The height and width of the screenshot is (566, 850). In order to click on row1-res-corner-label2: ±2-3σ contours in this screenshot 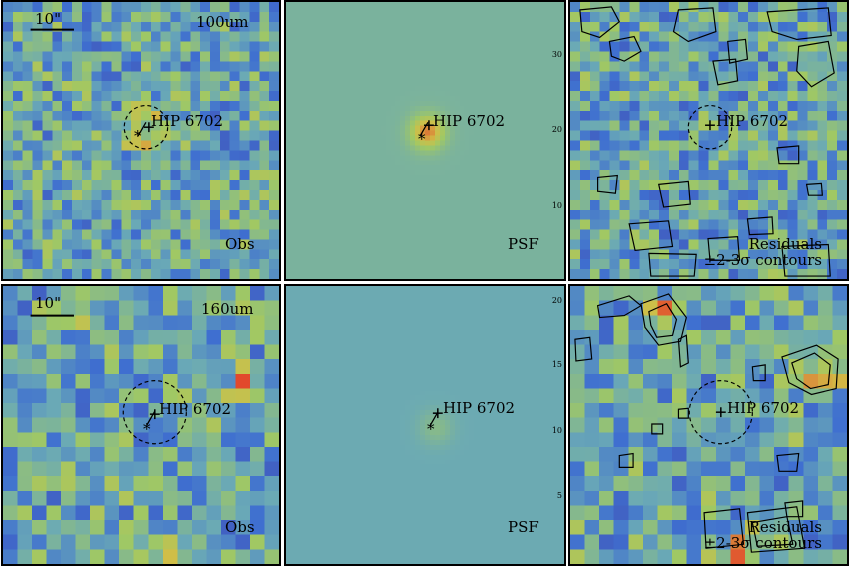, I will do `click(762, 260)`.